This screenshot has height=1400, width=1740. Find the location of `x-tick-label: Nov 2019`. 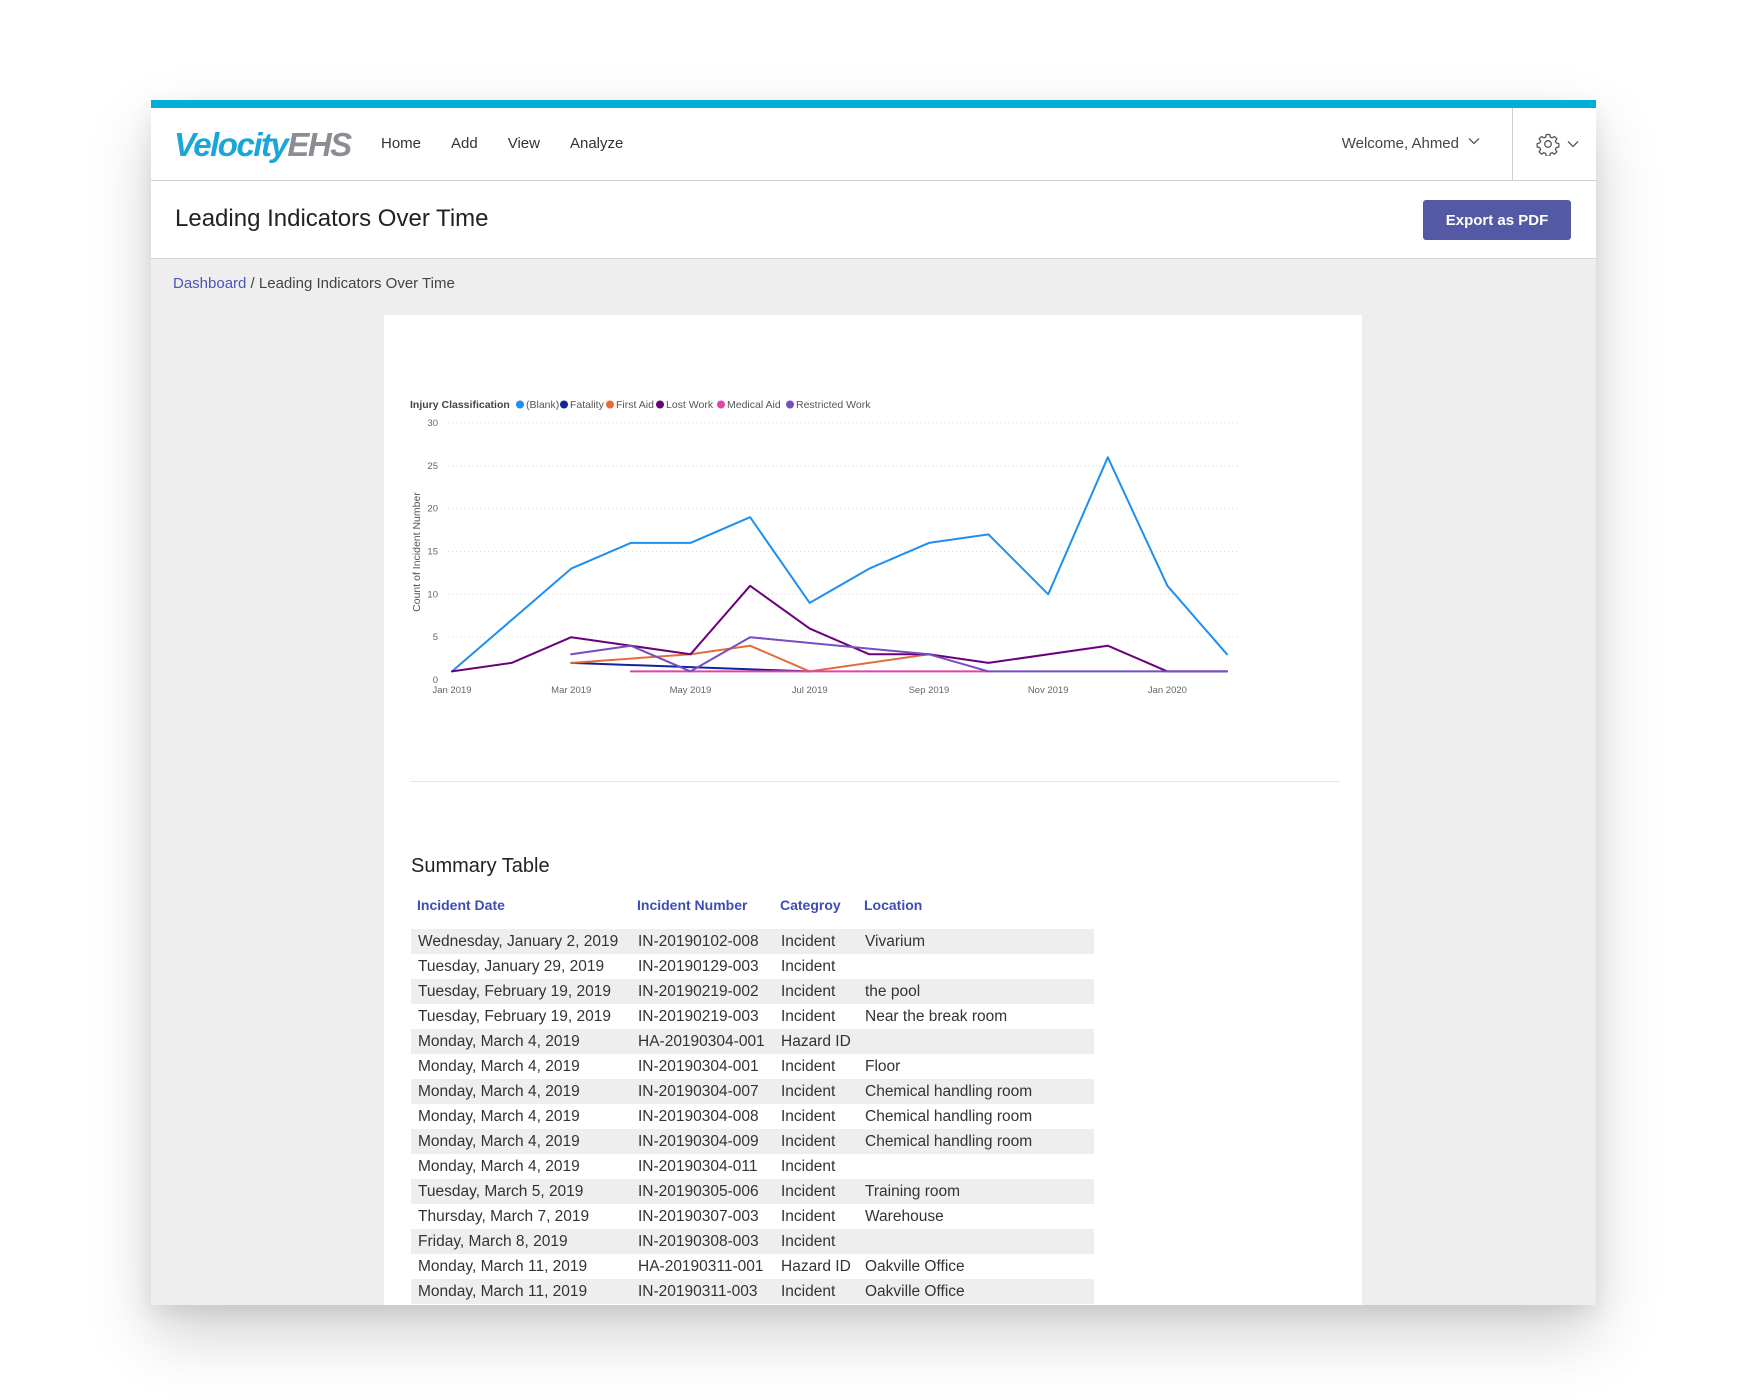

x-tick-label: Nov 2019 is located at coordinates (1048, 690).